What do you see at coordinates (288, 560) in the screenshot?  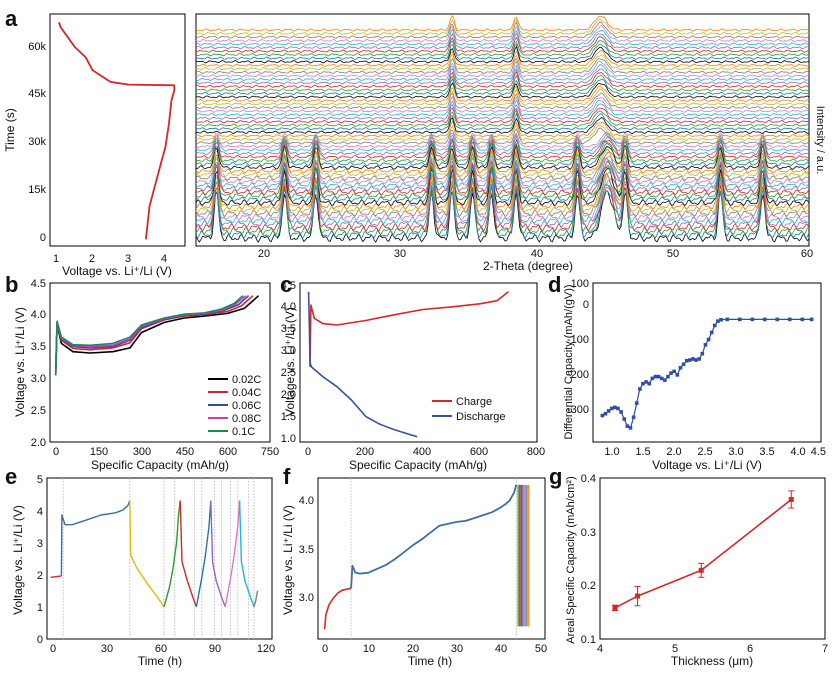 I see `y-axis-label: Voltage vs. Li⁺/Li (V)` at bounding box center [288, 560].